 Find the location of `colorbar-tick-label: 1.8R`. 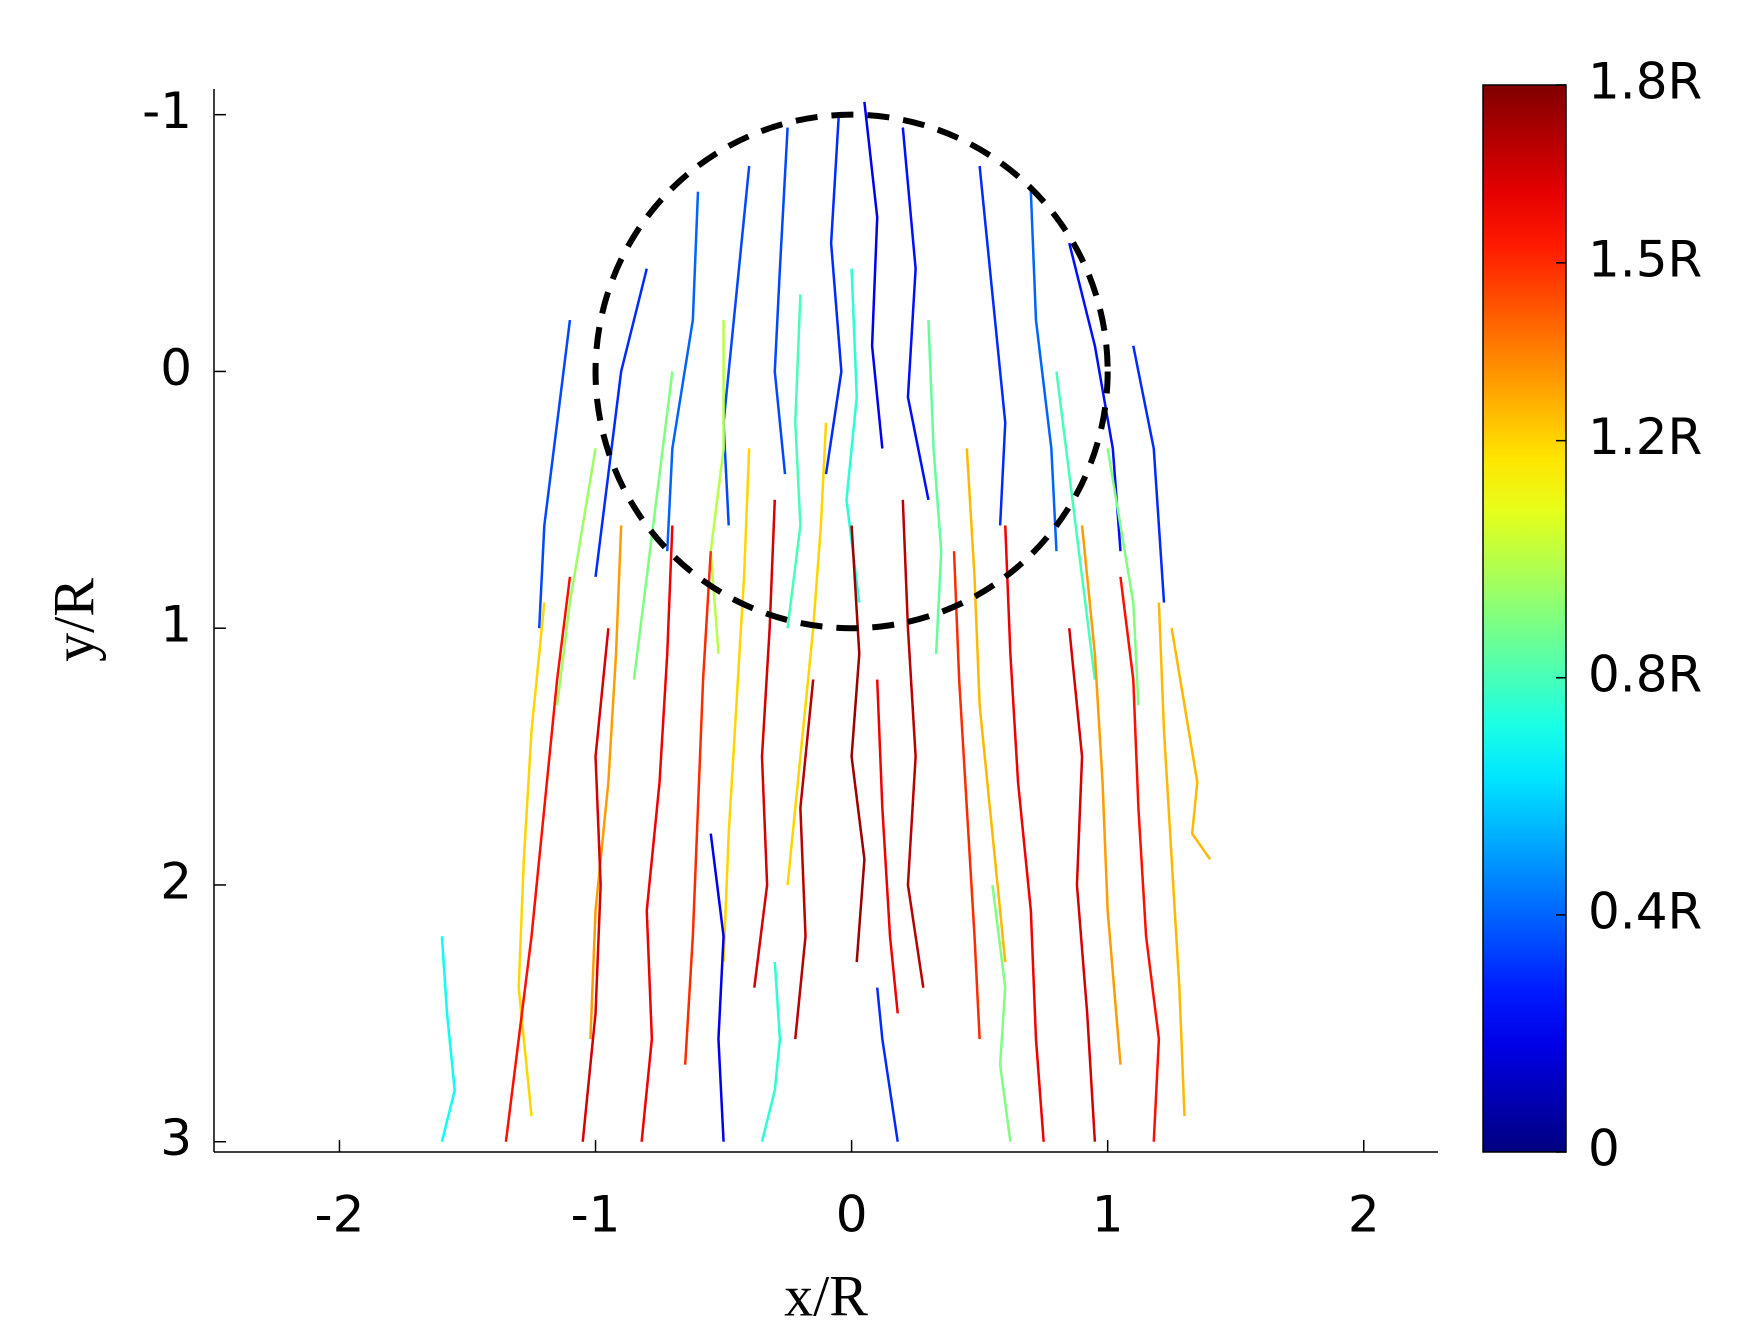

colorbar-tick-label: 1.8R is located at coordinates (1645, 82).